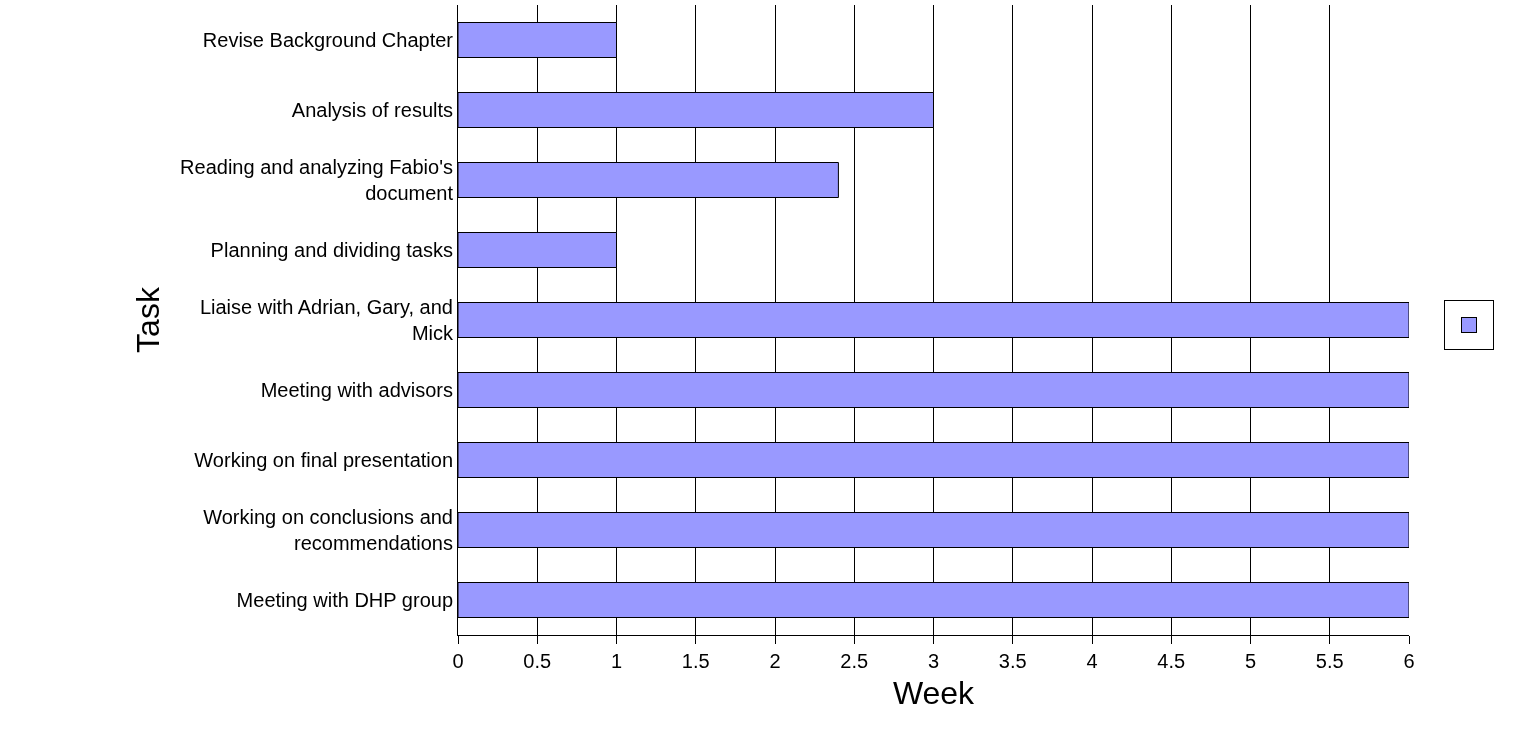 The width and height of the screenshot is (1534, 742). What do you see at coordinates (934, 692) in the screenshot?
I see `x-axis-title: Week` at bounding box center [934, 692].